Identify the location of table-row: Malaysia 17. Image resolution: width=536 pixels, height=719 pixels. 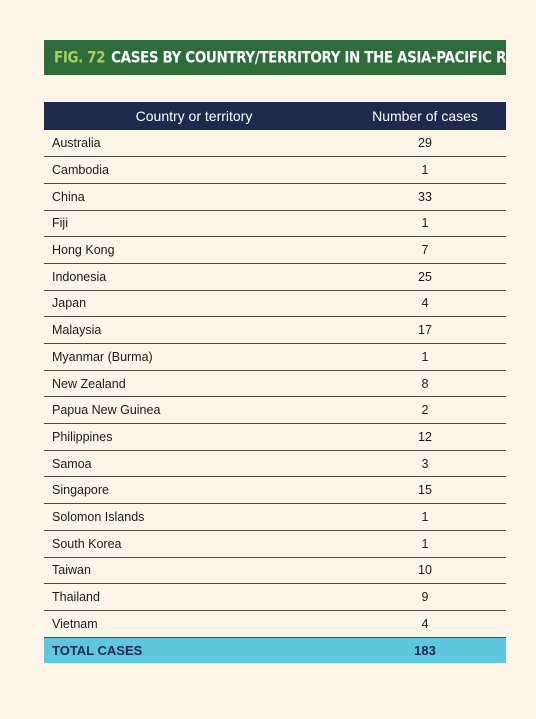
(275, 330).